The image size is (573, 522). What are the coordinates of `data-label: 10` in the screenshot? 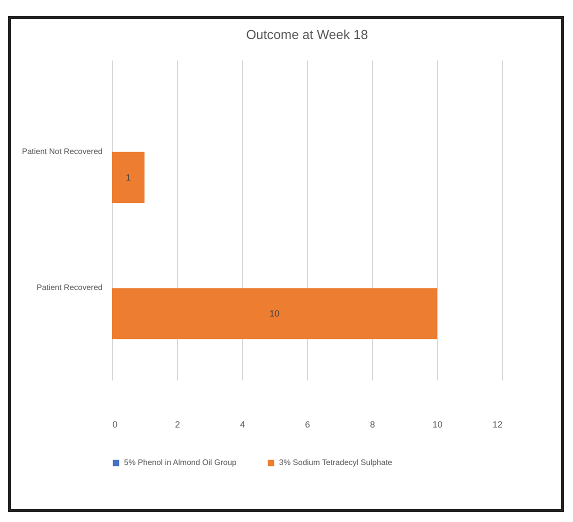 It's located at (274, 313).